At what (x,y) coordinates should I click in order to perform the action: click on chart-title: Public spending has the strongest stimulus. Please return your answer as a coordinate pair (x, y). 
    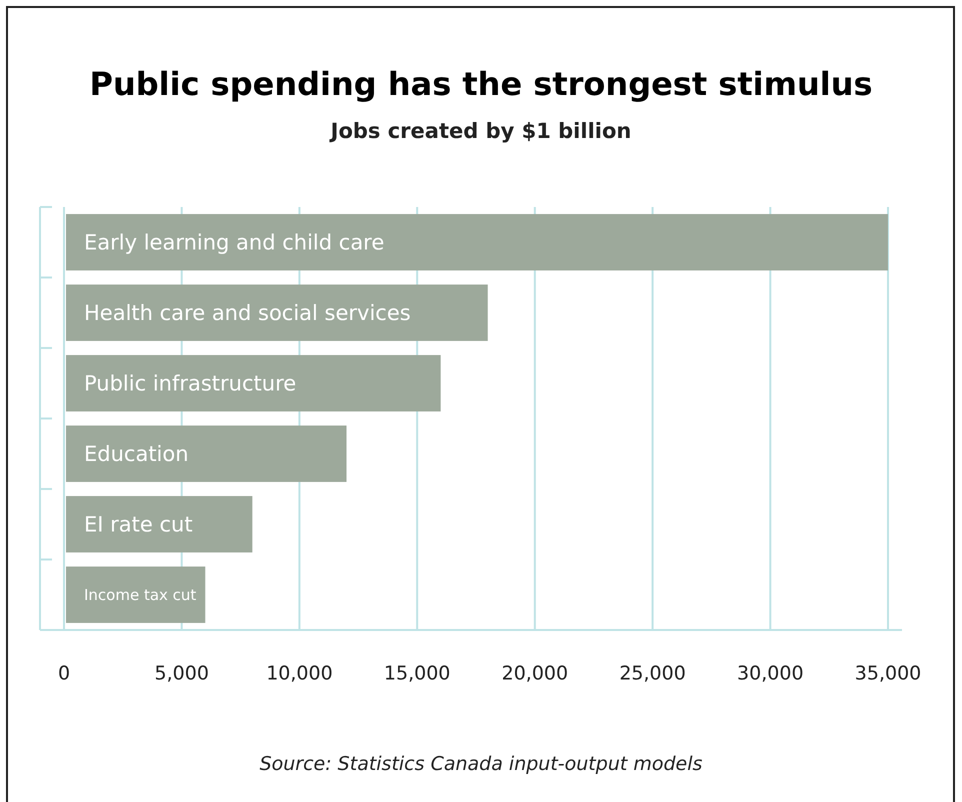
    Looking at the image, I should click on (481, 84).